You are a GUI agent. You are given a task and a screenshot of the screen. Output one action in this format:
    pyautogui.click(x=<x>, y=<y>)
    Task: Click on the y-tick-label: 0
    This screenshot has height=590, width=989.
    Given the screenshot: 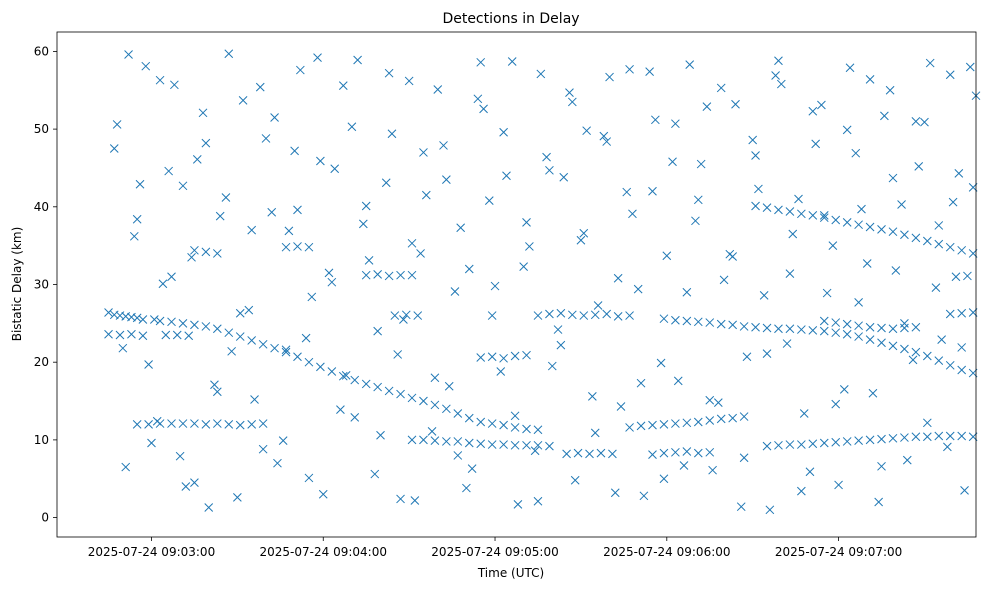 What is the action you would take?
    pyautogui.click(x=45, y=518)
    